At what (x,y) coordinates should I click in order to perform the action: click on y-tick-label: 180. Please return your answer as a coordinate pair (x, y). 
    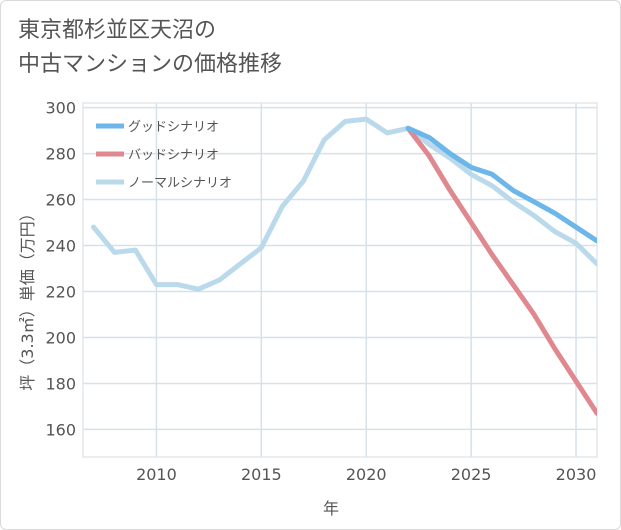
    Looking at the image, I should click on (60, 383).